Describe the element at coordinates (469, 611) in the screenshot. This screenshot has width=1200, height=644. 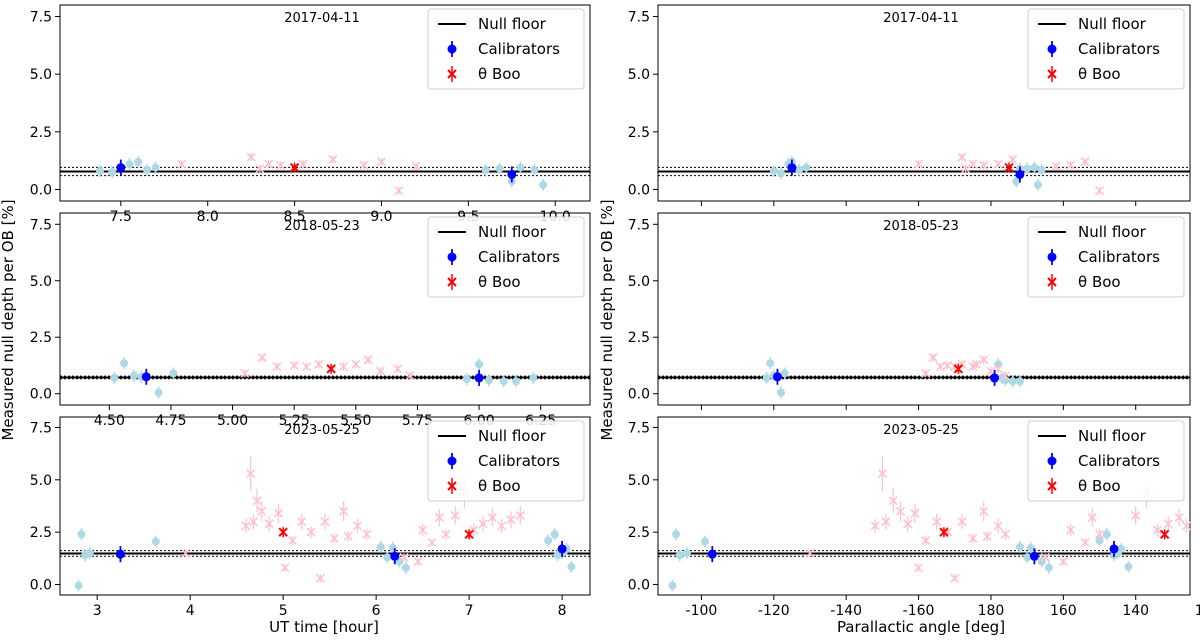
I see `x-tick-label: 7` at that location.